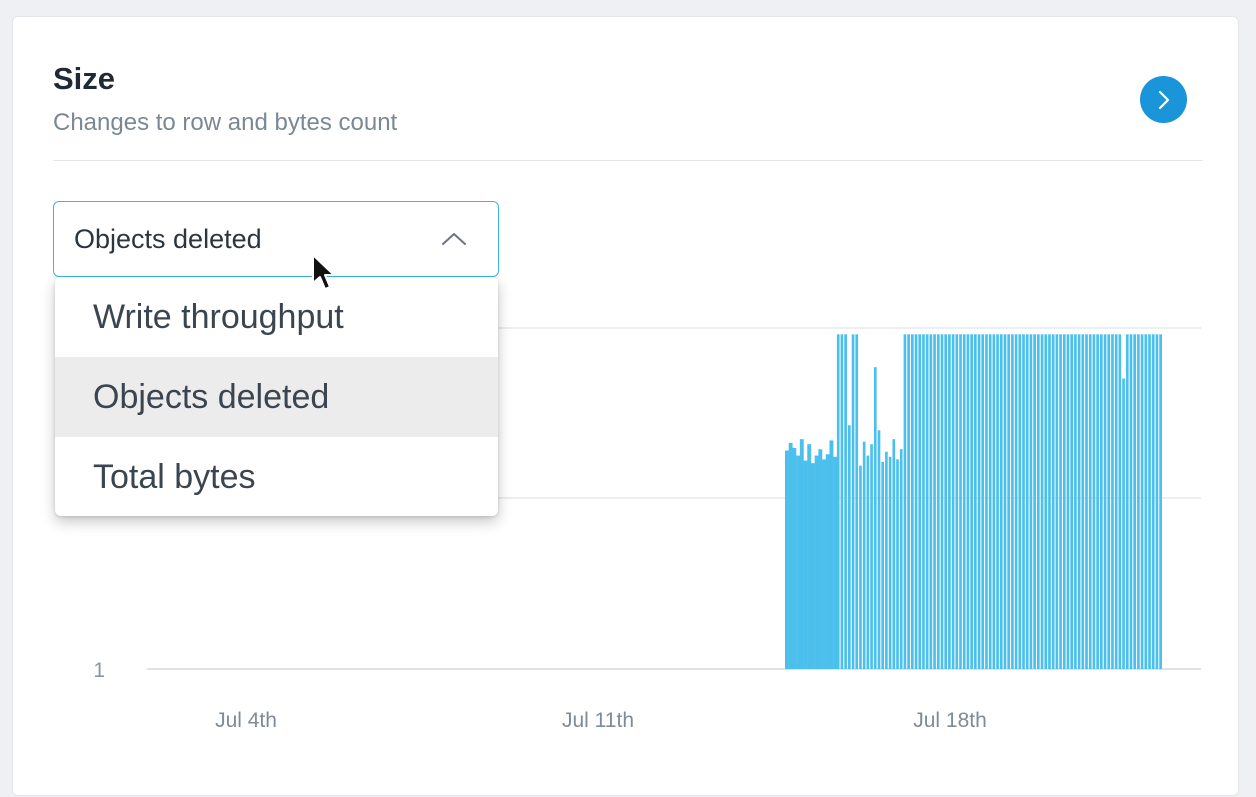 The width and height of the screenshot is (1256, 797). Describe the element at coordinates (174, 477) in the screenshot. I see `menu-option-total-bytes: Total bytes` at that location.